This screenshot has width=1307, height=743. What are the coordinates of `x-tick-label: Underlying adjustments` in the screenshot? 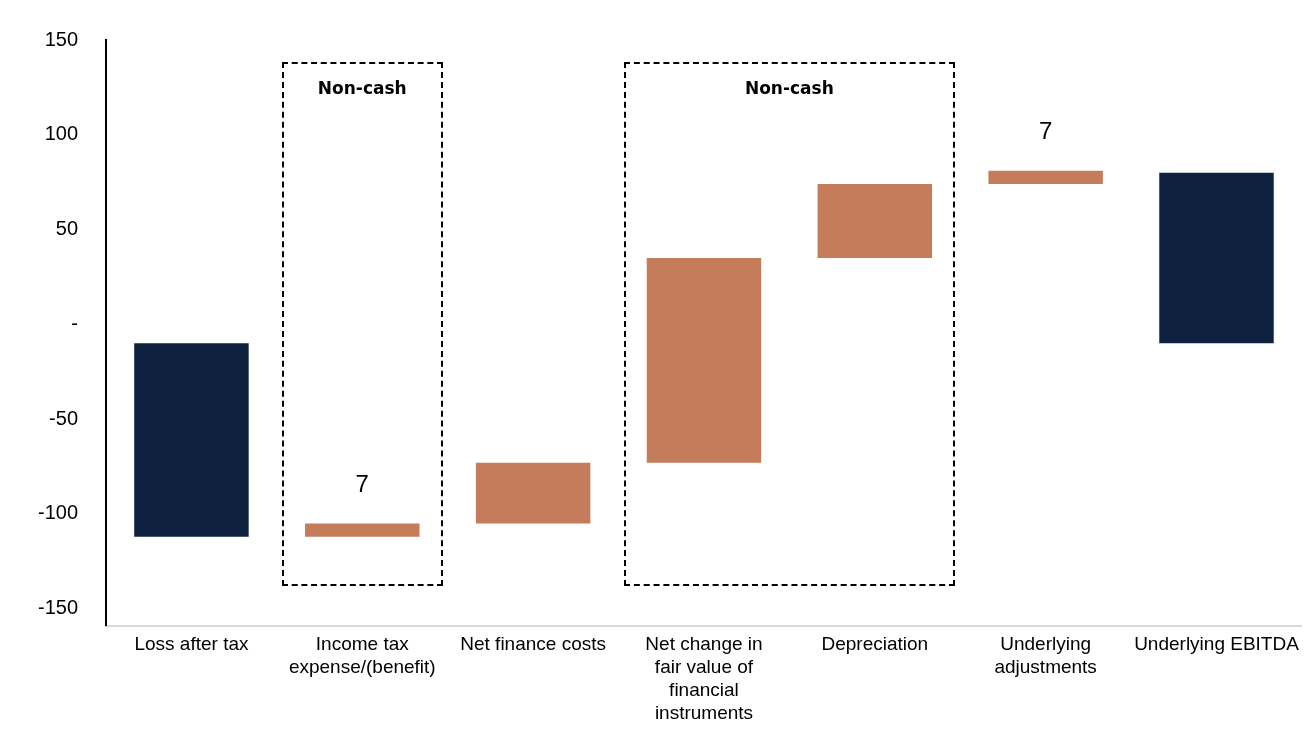 It's located at (1045, 655).